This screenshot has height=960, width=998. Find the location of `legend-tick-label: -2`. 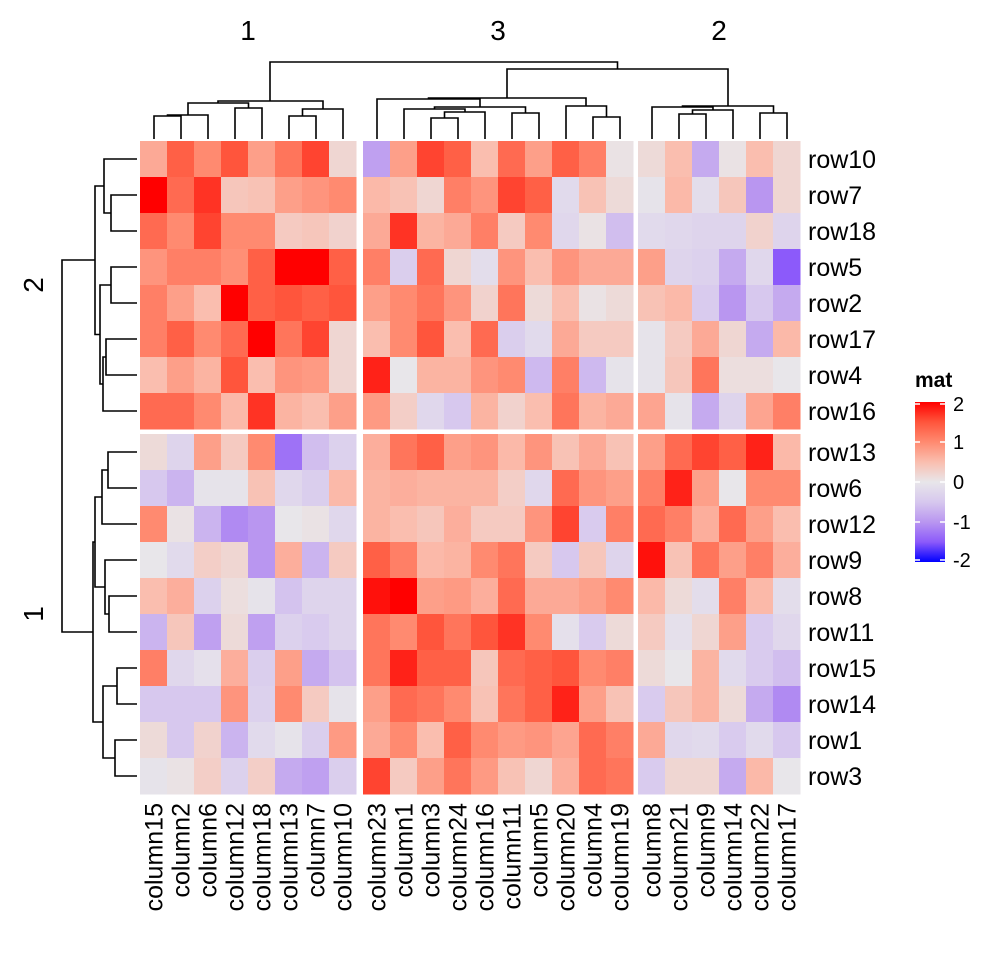

legend-tick-label: -2 is located at coordinates (962, 561).